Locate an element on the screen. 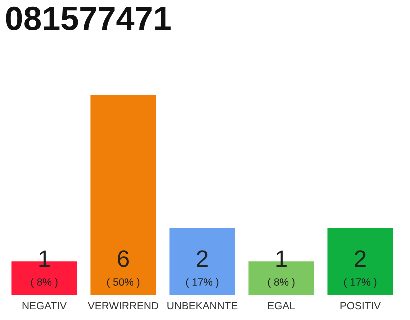 The width and height of the screenshot is (410, 320). annotation: ( 50% ) is located at coordinates (123, 283).